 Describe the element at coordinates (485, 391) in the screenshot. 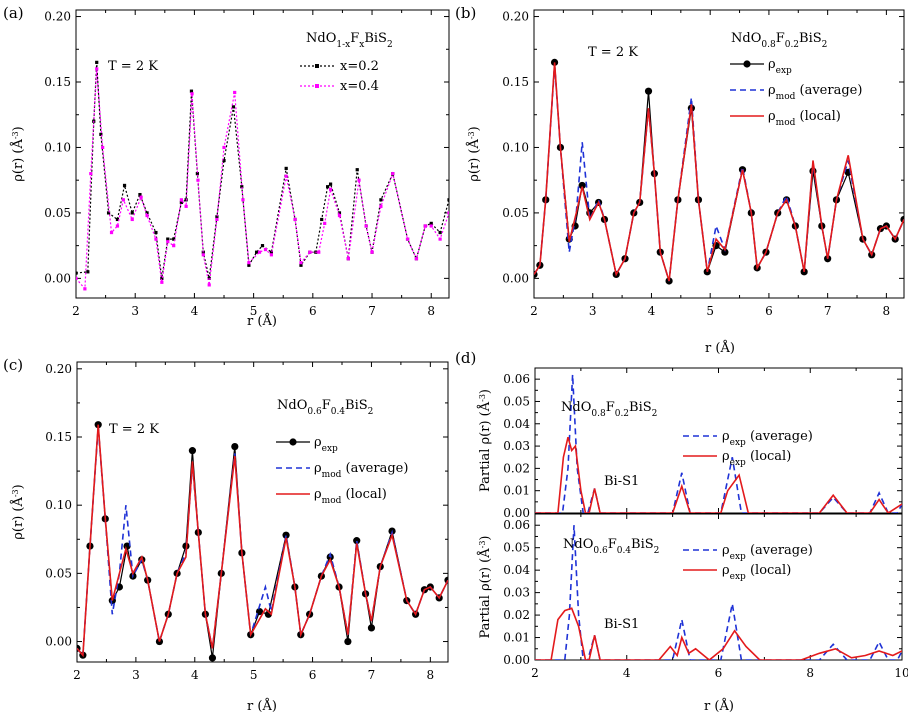

I see `ylabel-close: )` at that location.